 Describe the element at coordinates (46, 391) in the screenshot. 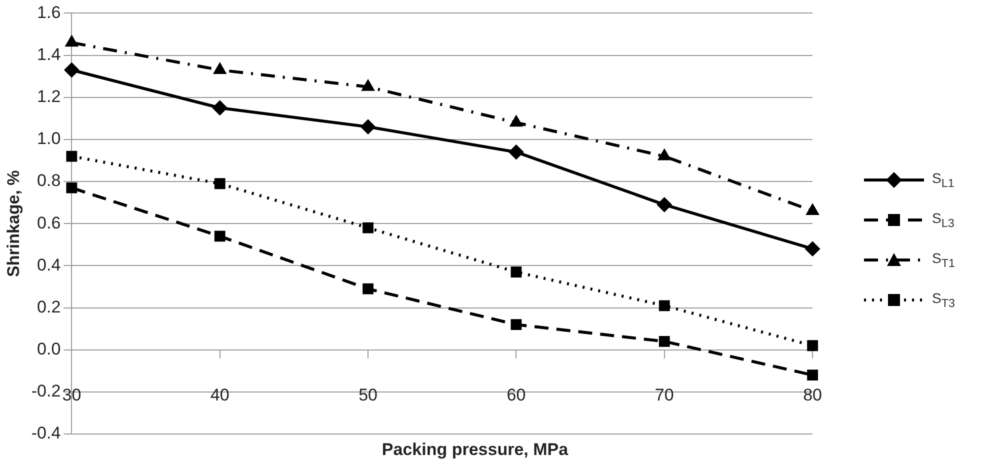

I see `y-tick-label: -0.2` at that location.